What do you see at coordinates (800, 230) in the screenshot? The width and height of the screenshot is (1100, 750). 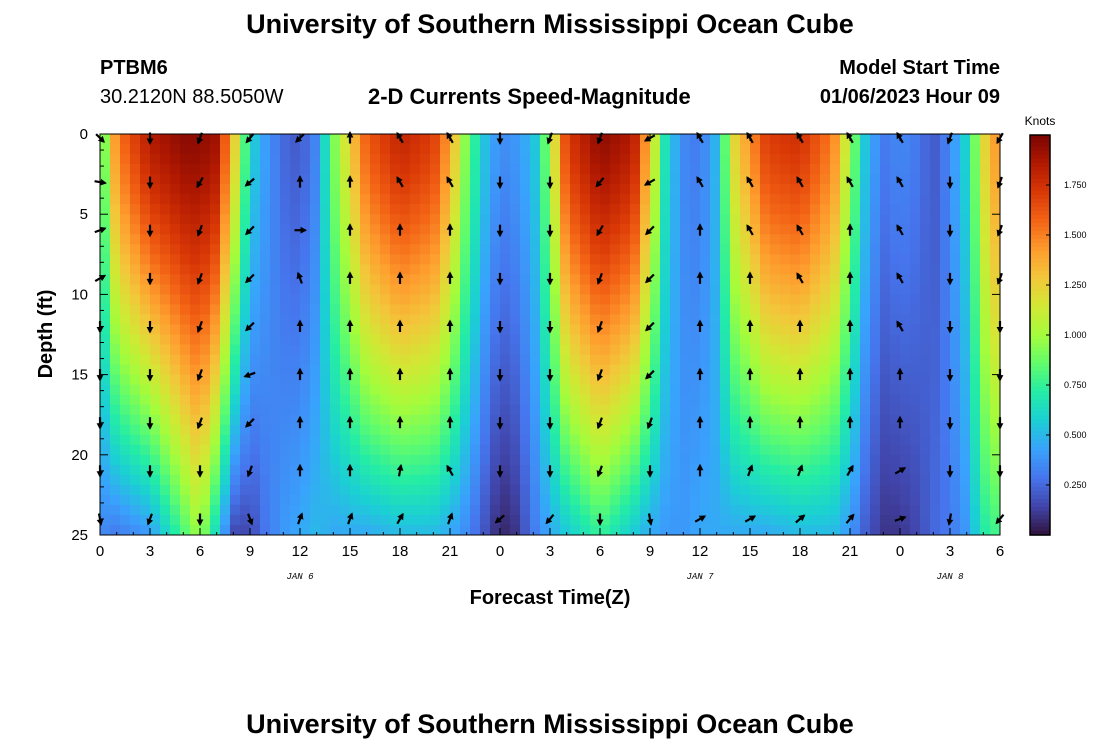 I see `current-arrow` at bounding box center [800, 230].